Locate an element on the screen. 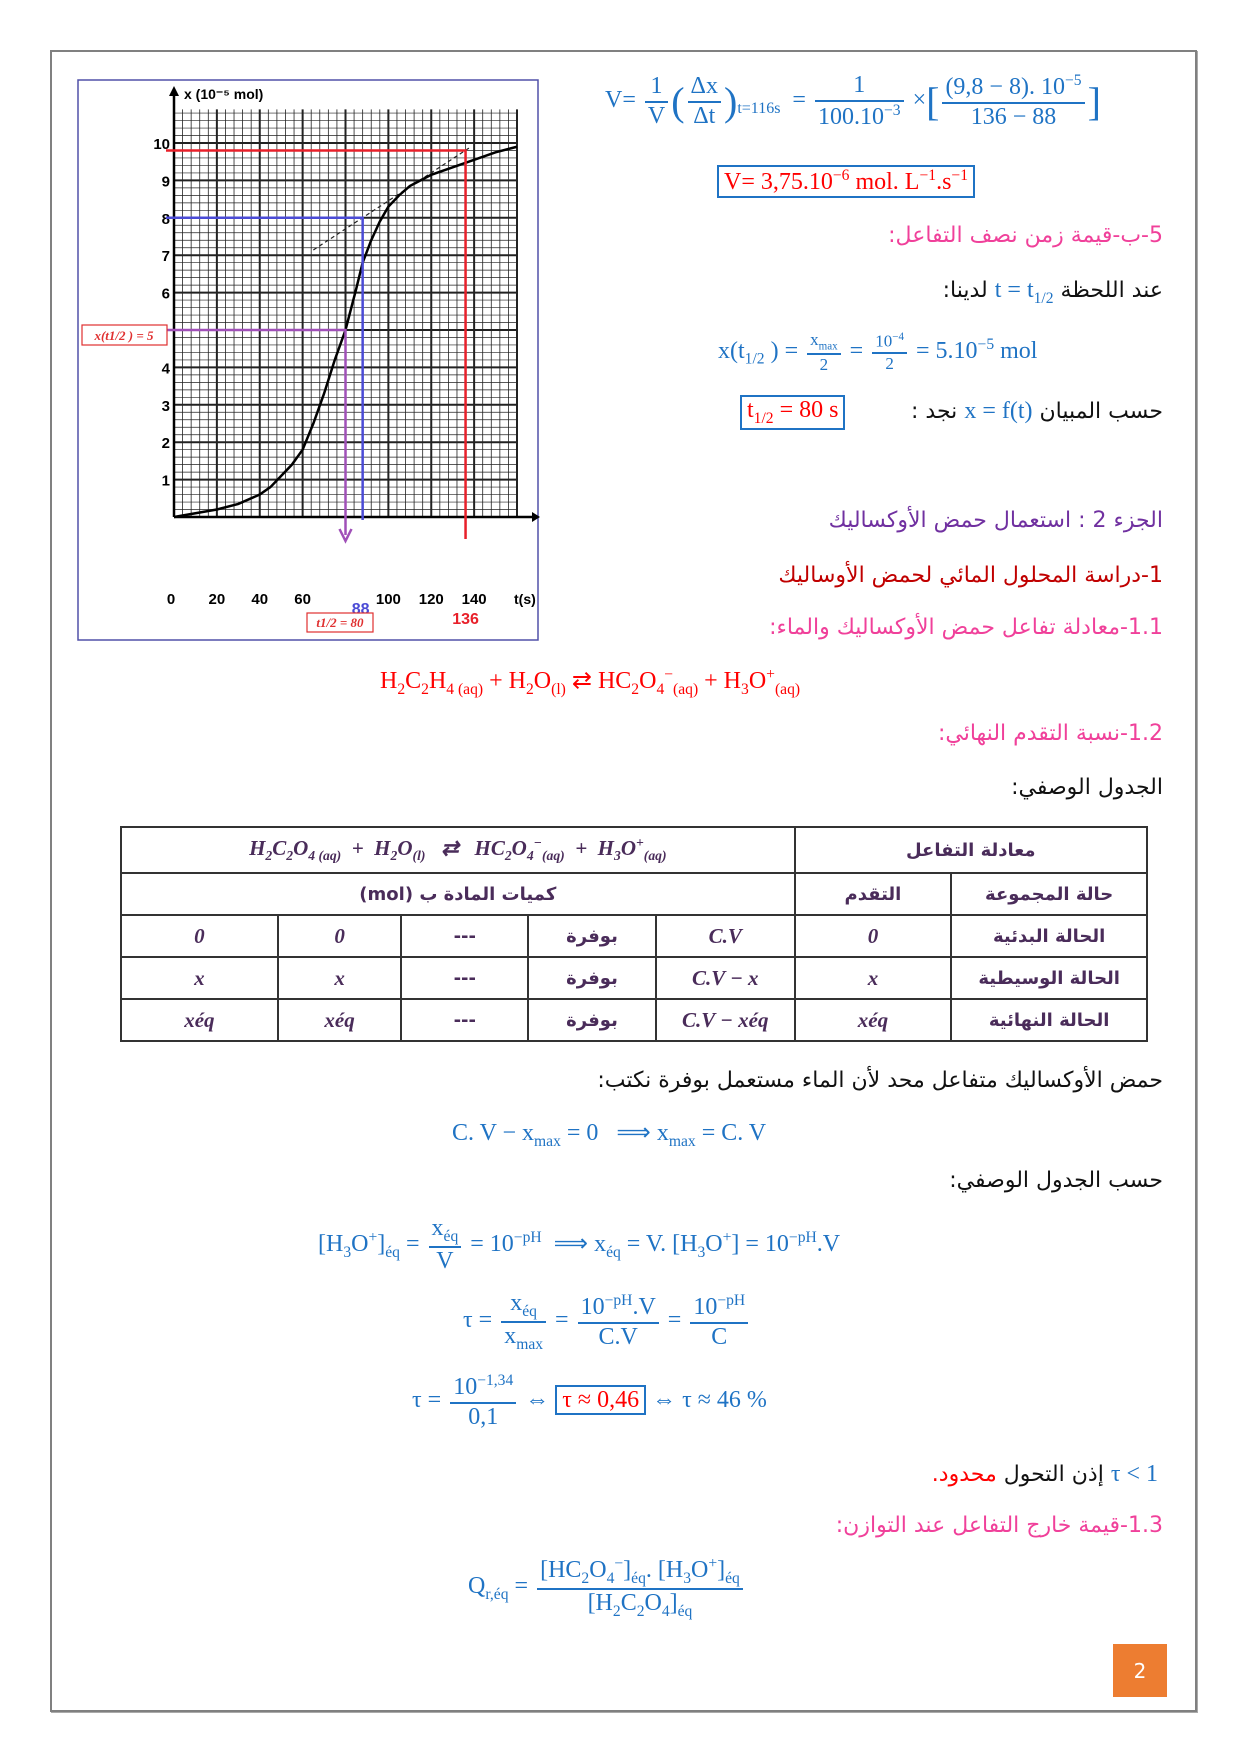  x-axis-label: t(s) is located at coordinates (525, 599).